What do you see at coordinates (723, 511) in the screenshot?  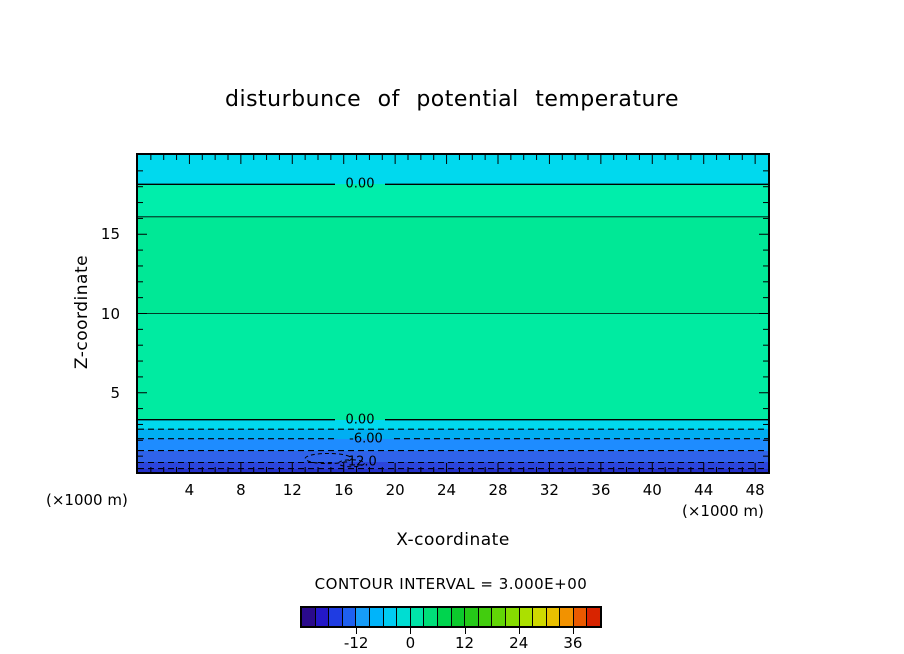 I see `x-axis-unit: (×1000 m)` at bounding box center [723, 511].